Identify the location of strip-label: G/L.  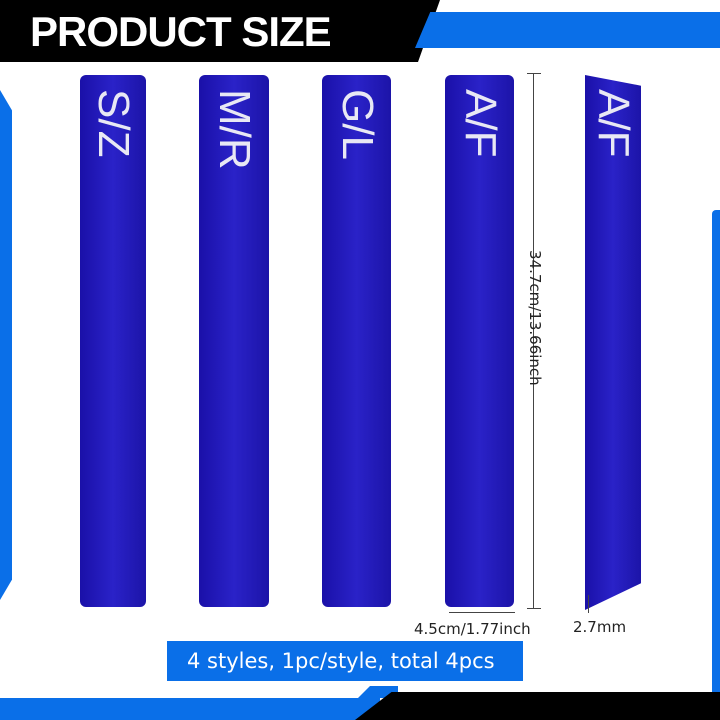
(357, 124).